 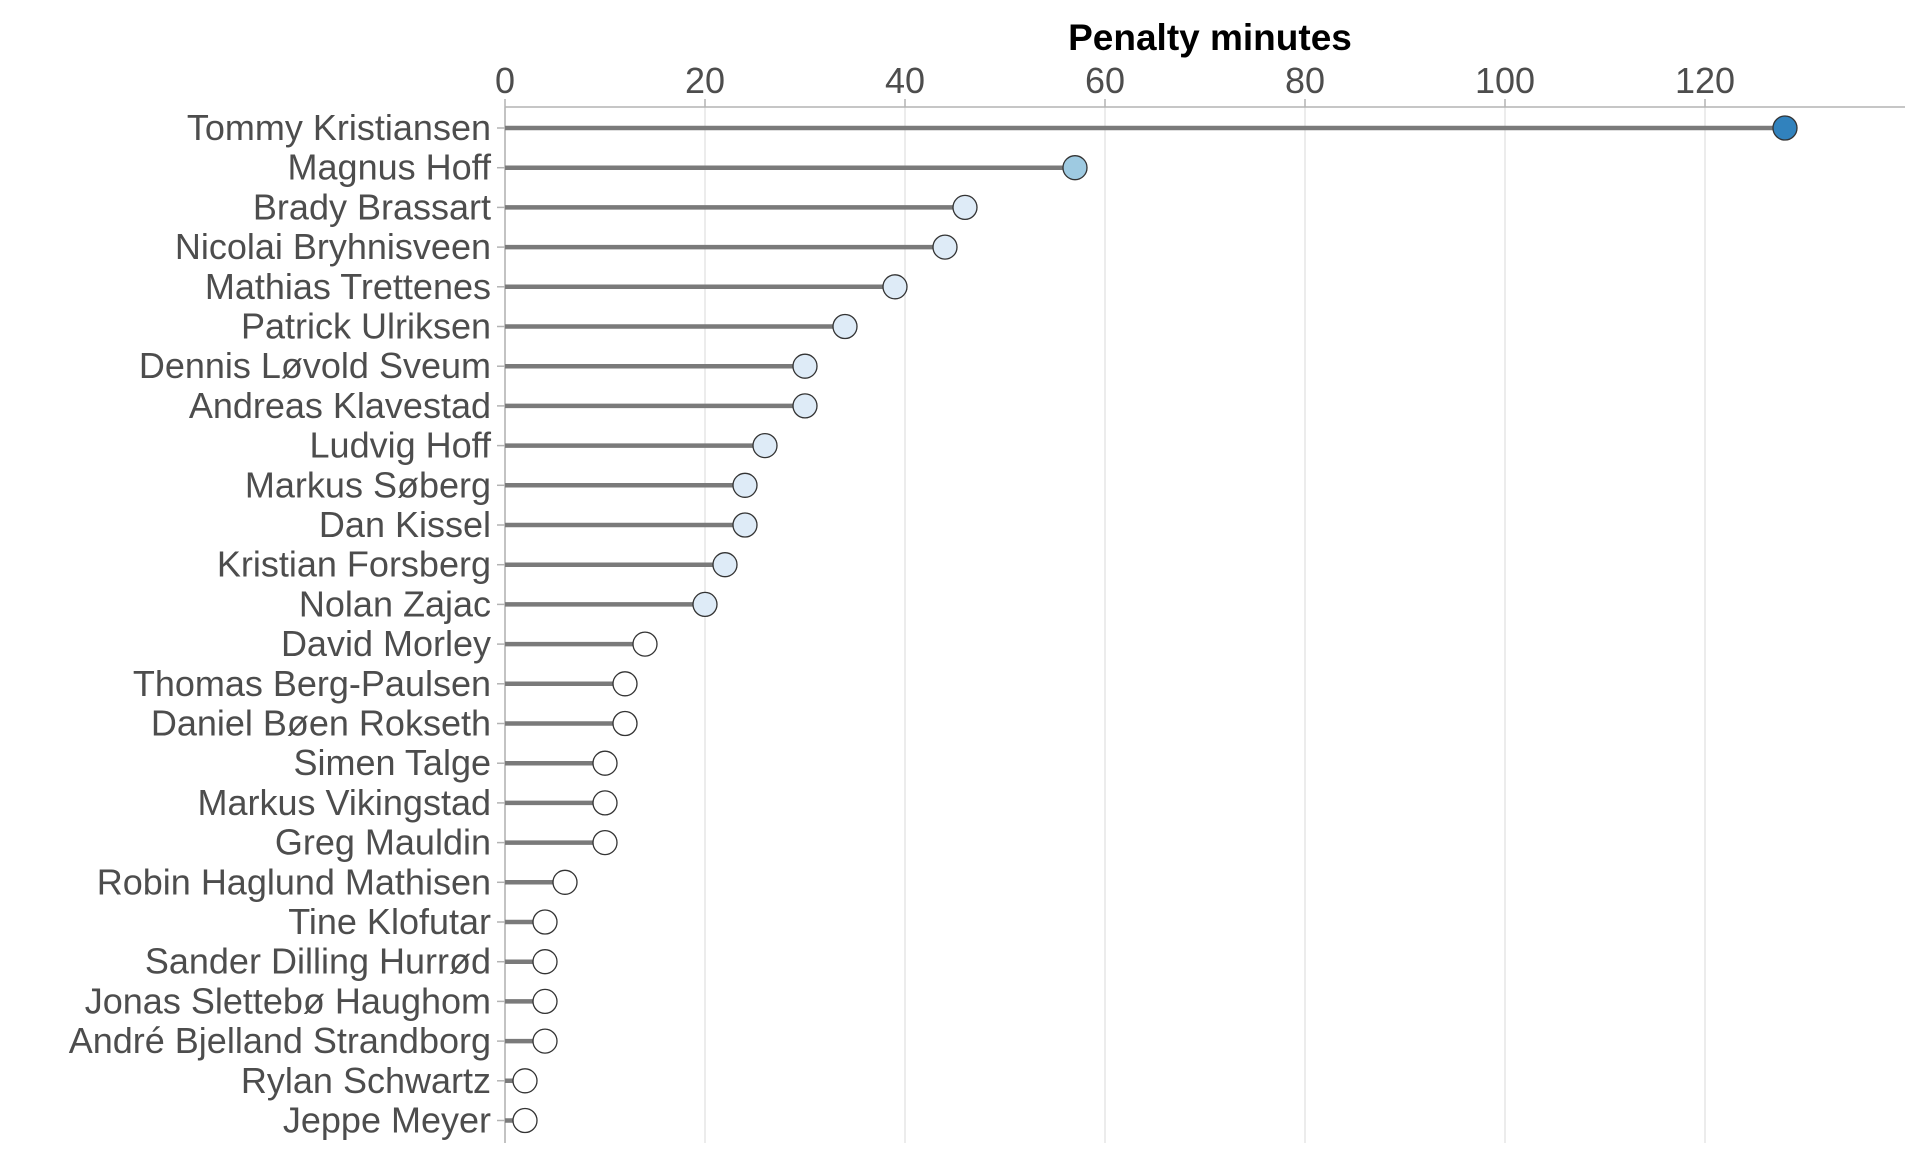 I want to click on point-nicolai-bryhnisveen, so click(x=945, y=247).